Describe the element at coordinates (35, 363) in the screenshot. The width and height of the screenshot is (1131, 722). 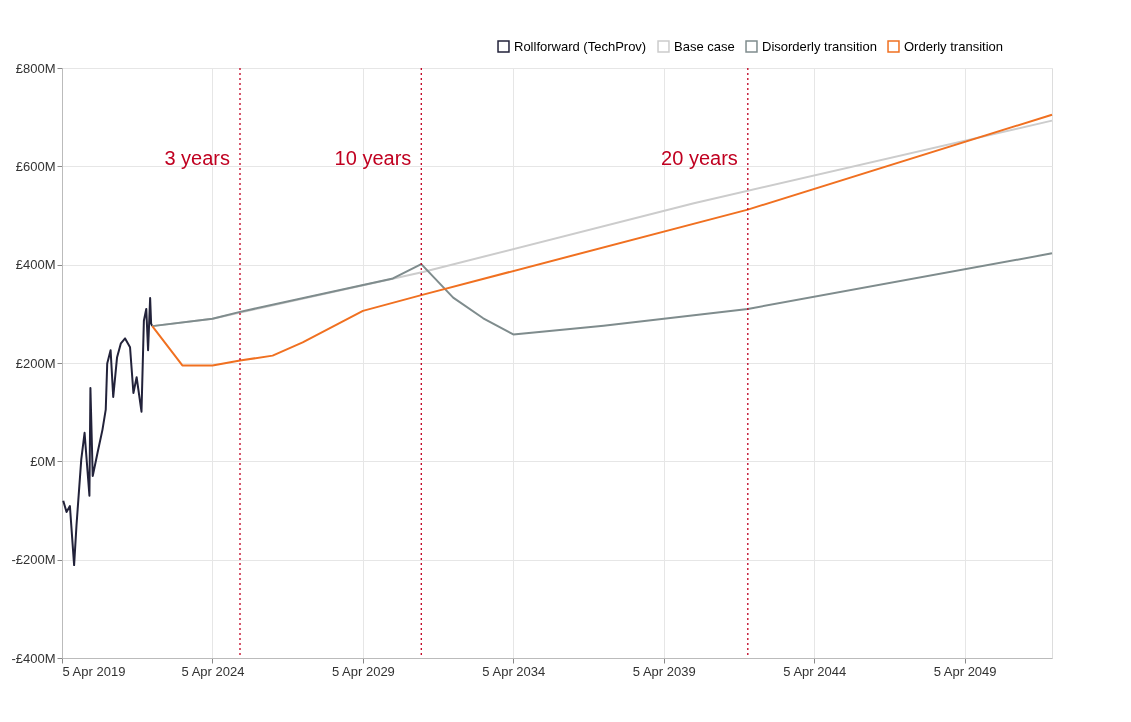
I see `y-tick-label: £200M` at that location.